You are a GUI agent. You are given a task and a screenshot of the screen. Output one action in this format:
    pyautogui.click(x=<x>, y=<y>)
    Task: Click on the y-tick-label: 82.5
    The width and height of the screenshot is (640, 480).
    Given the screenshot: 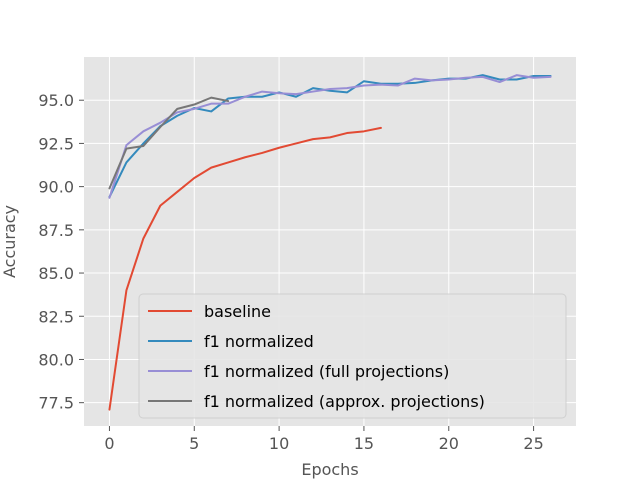 What is the action you would take?
    pyautogui.click(x=56, y=316)
    